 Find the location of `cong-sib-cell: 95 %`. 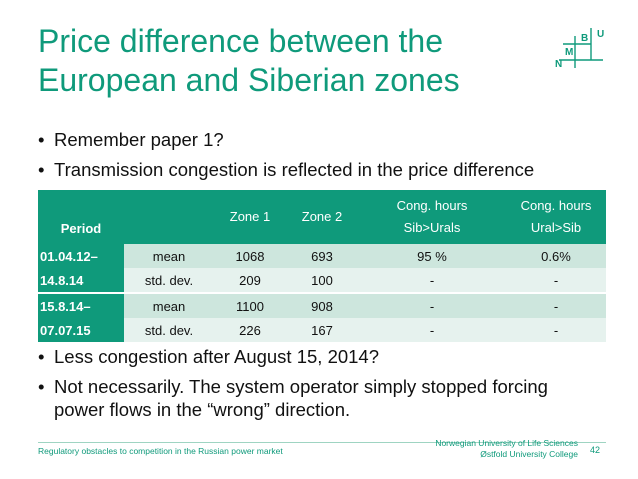

cong-sib-cell: 95 % is located at coordinates (432, 256).